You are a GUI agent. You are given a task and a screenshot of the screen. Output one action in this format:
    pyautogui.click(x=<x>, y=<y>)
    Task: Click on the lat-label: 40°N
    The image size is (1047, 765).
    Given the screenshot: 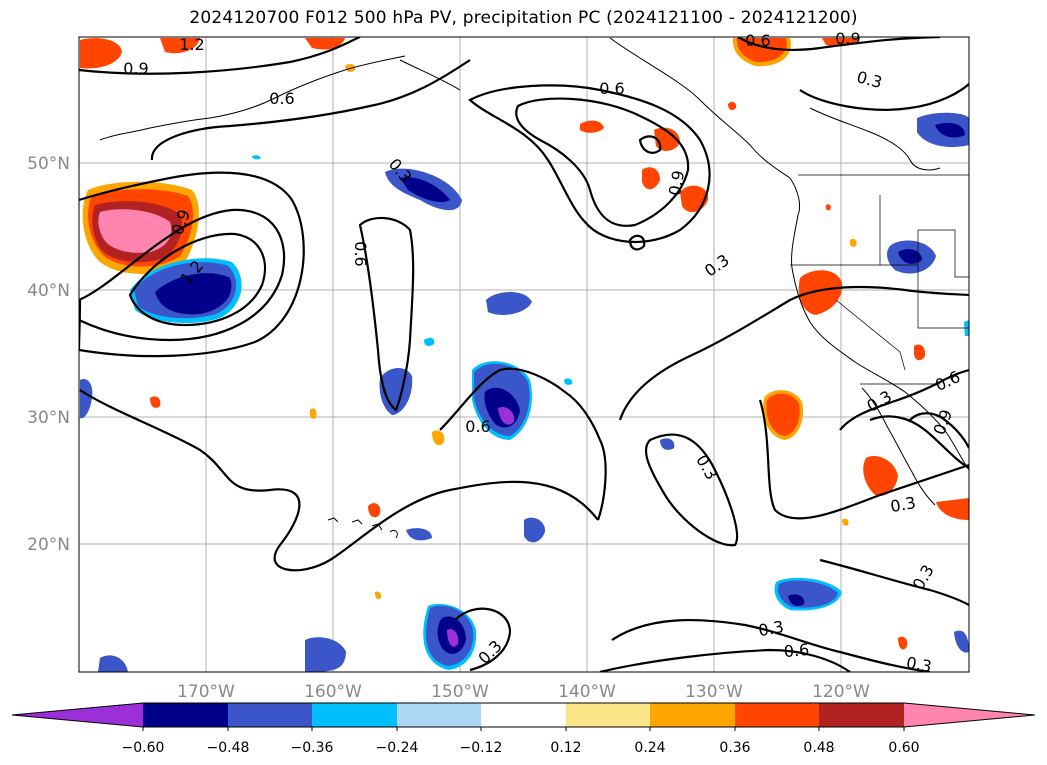 What is the action you would take?
    pyautogui.click(x=48, y=291)
    